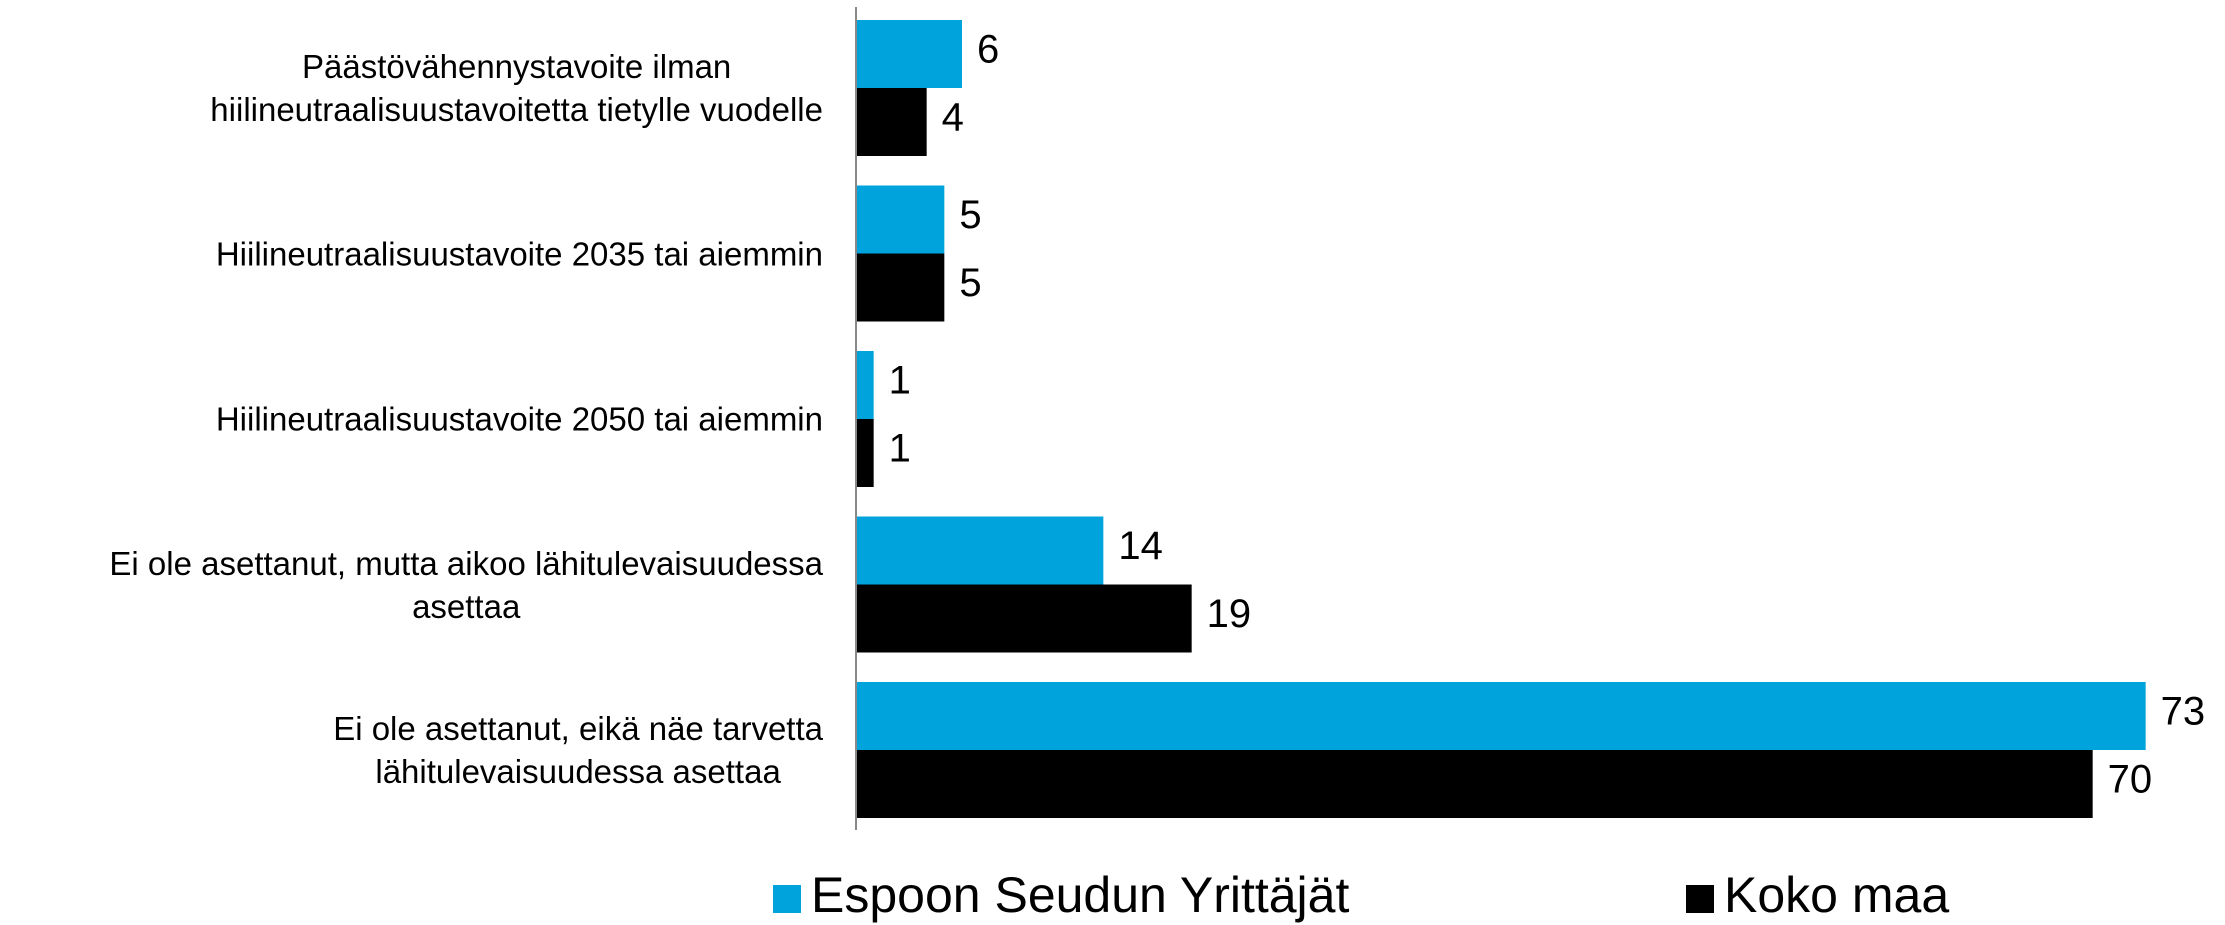 The height and width of the screenshot is (925, 2225). What do you see at coordinates (1140, 546) in the screenshot?
I see `value-label: 14` at bounding box center [1140, 546].